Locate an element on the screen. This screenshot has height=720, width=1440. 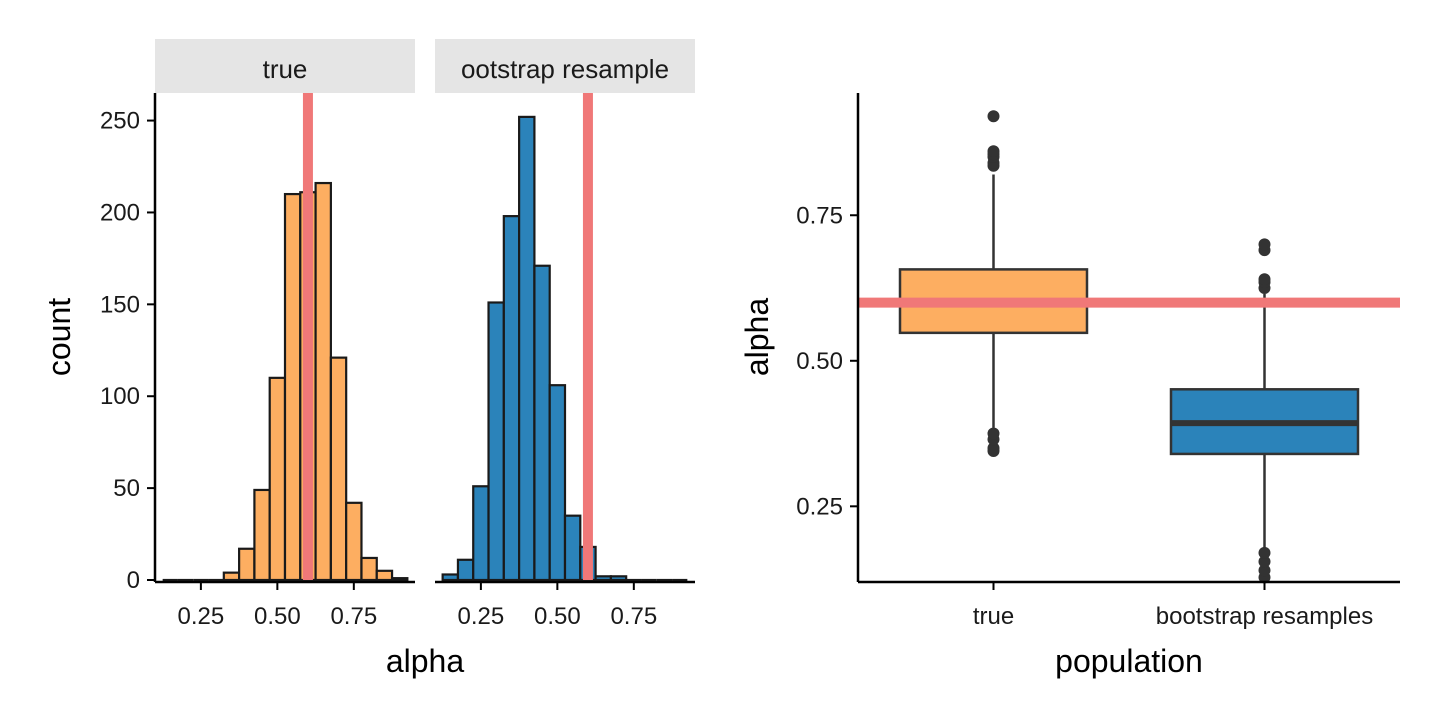
y-tick-label: 0.75 is located at coordinates (819, 215).